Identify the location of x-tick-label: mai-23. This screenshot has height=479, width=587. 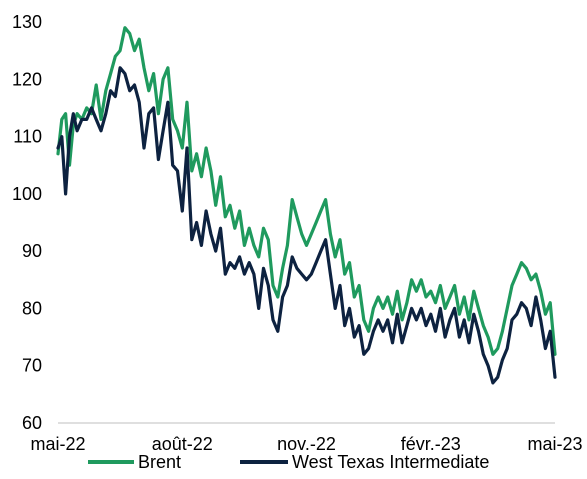
(554, 444).